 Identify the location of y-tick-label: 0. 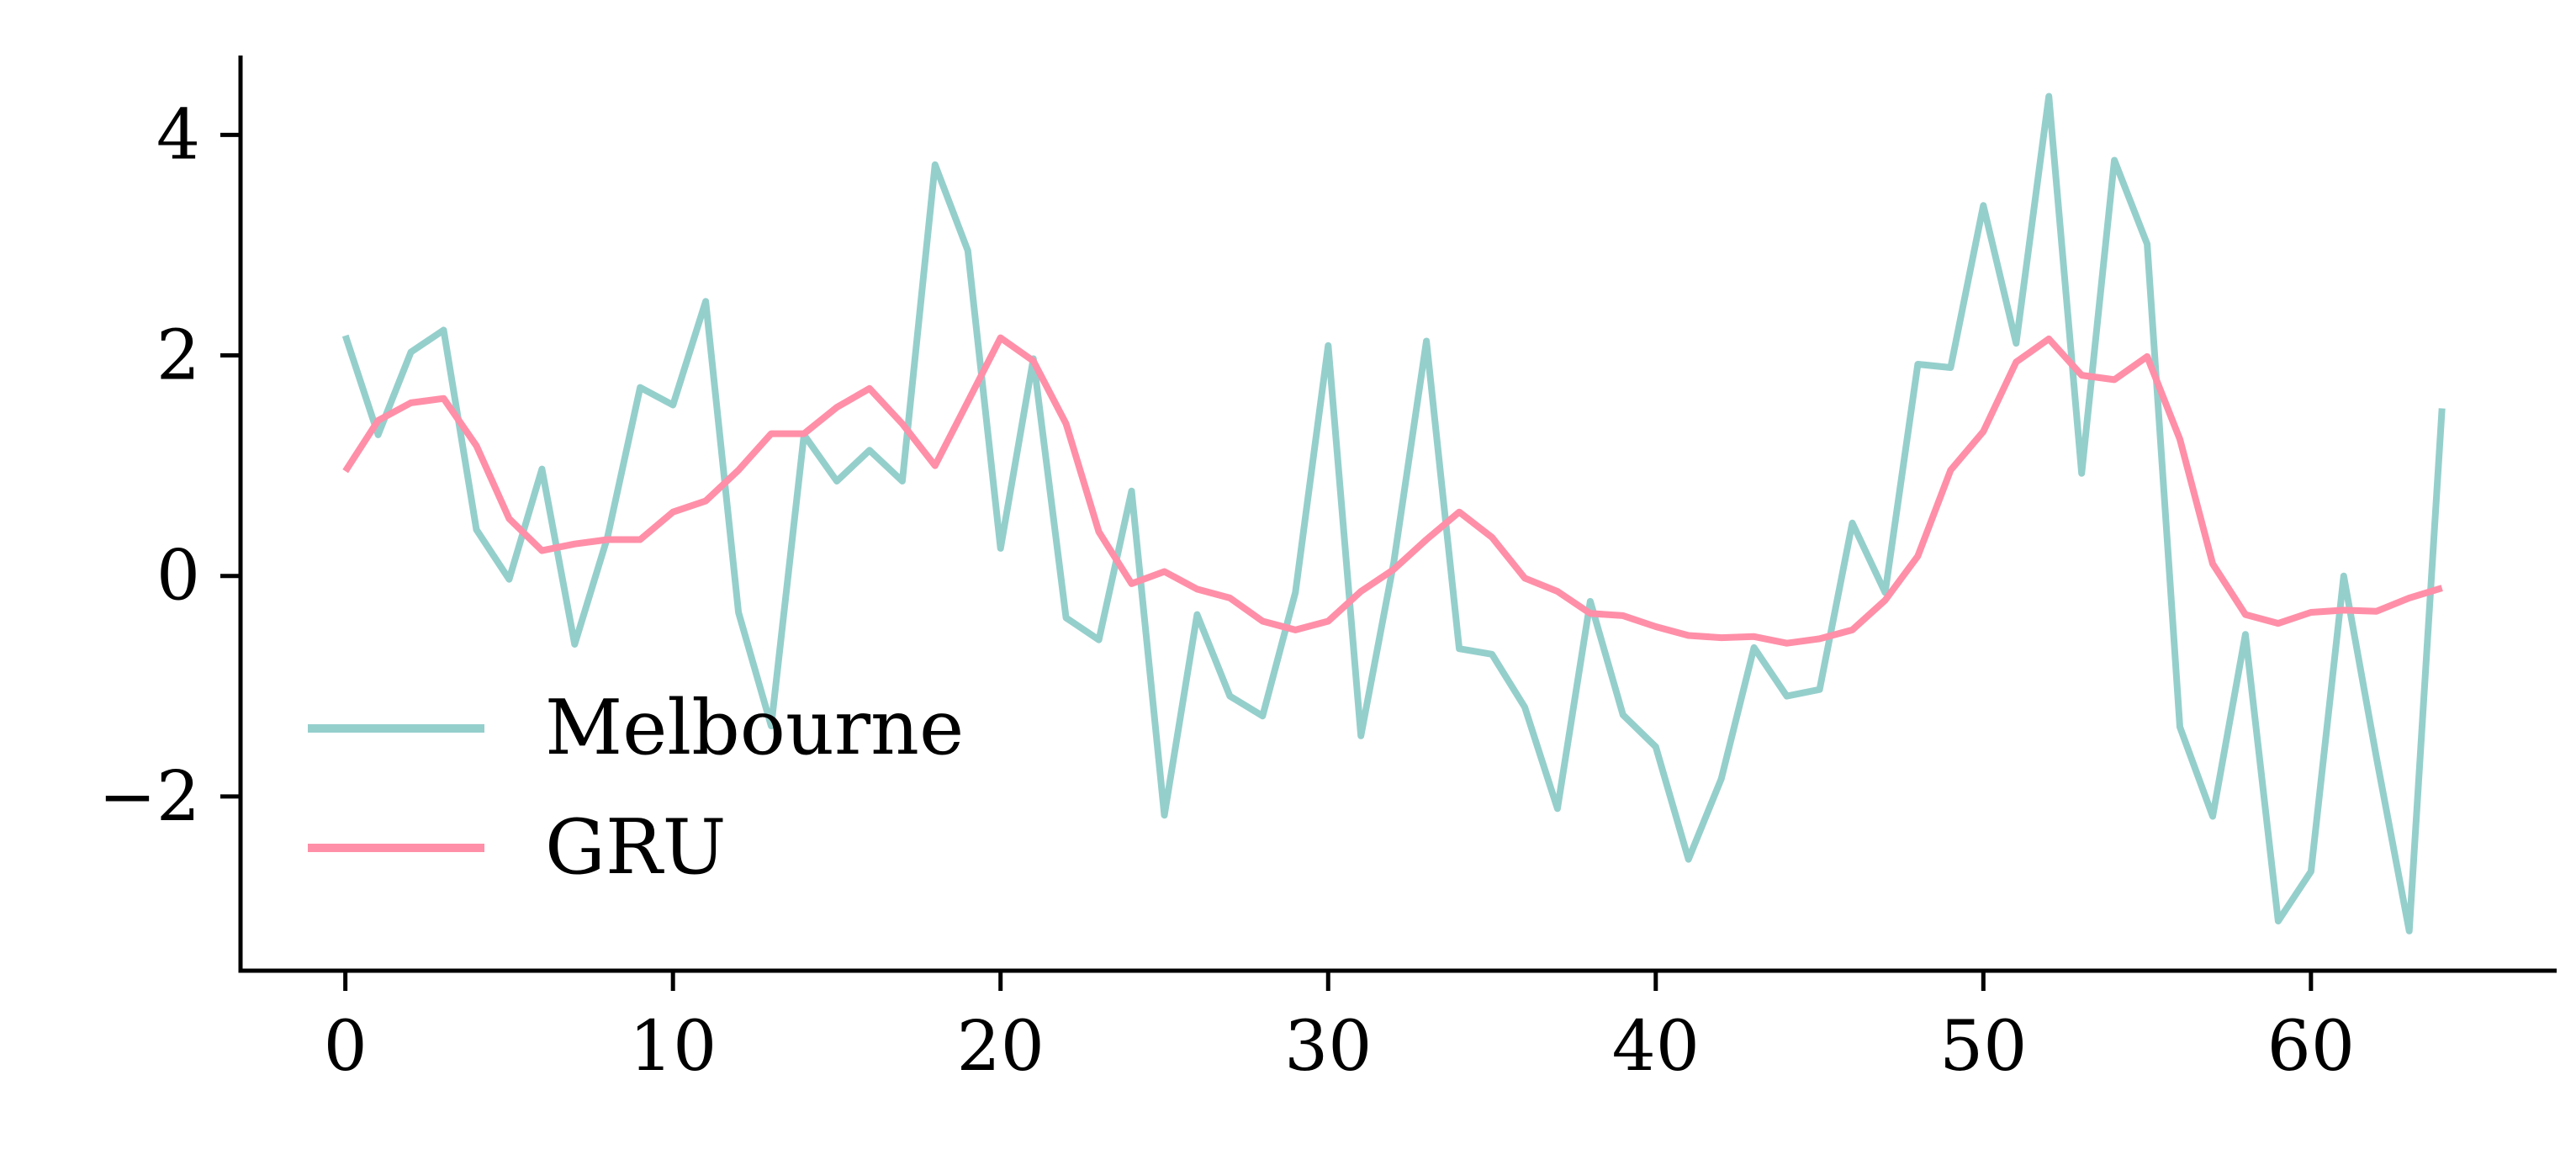
(178, 577).